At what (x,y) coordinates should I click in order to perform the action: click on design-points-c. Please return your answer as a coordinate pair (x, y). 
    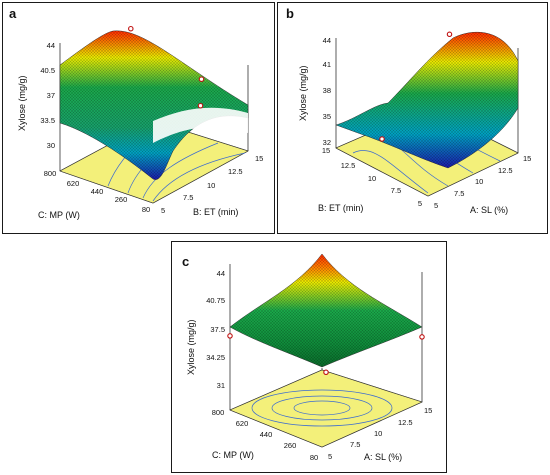
    Looking at the image, I should click on (326, 354).